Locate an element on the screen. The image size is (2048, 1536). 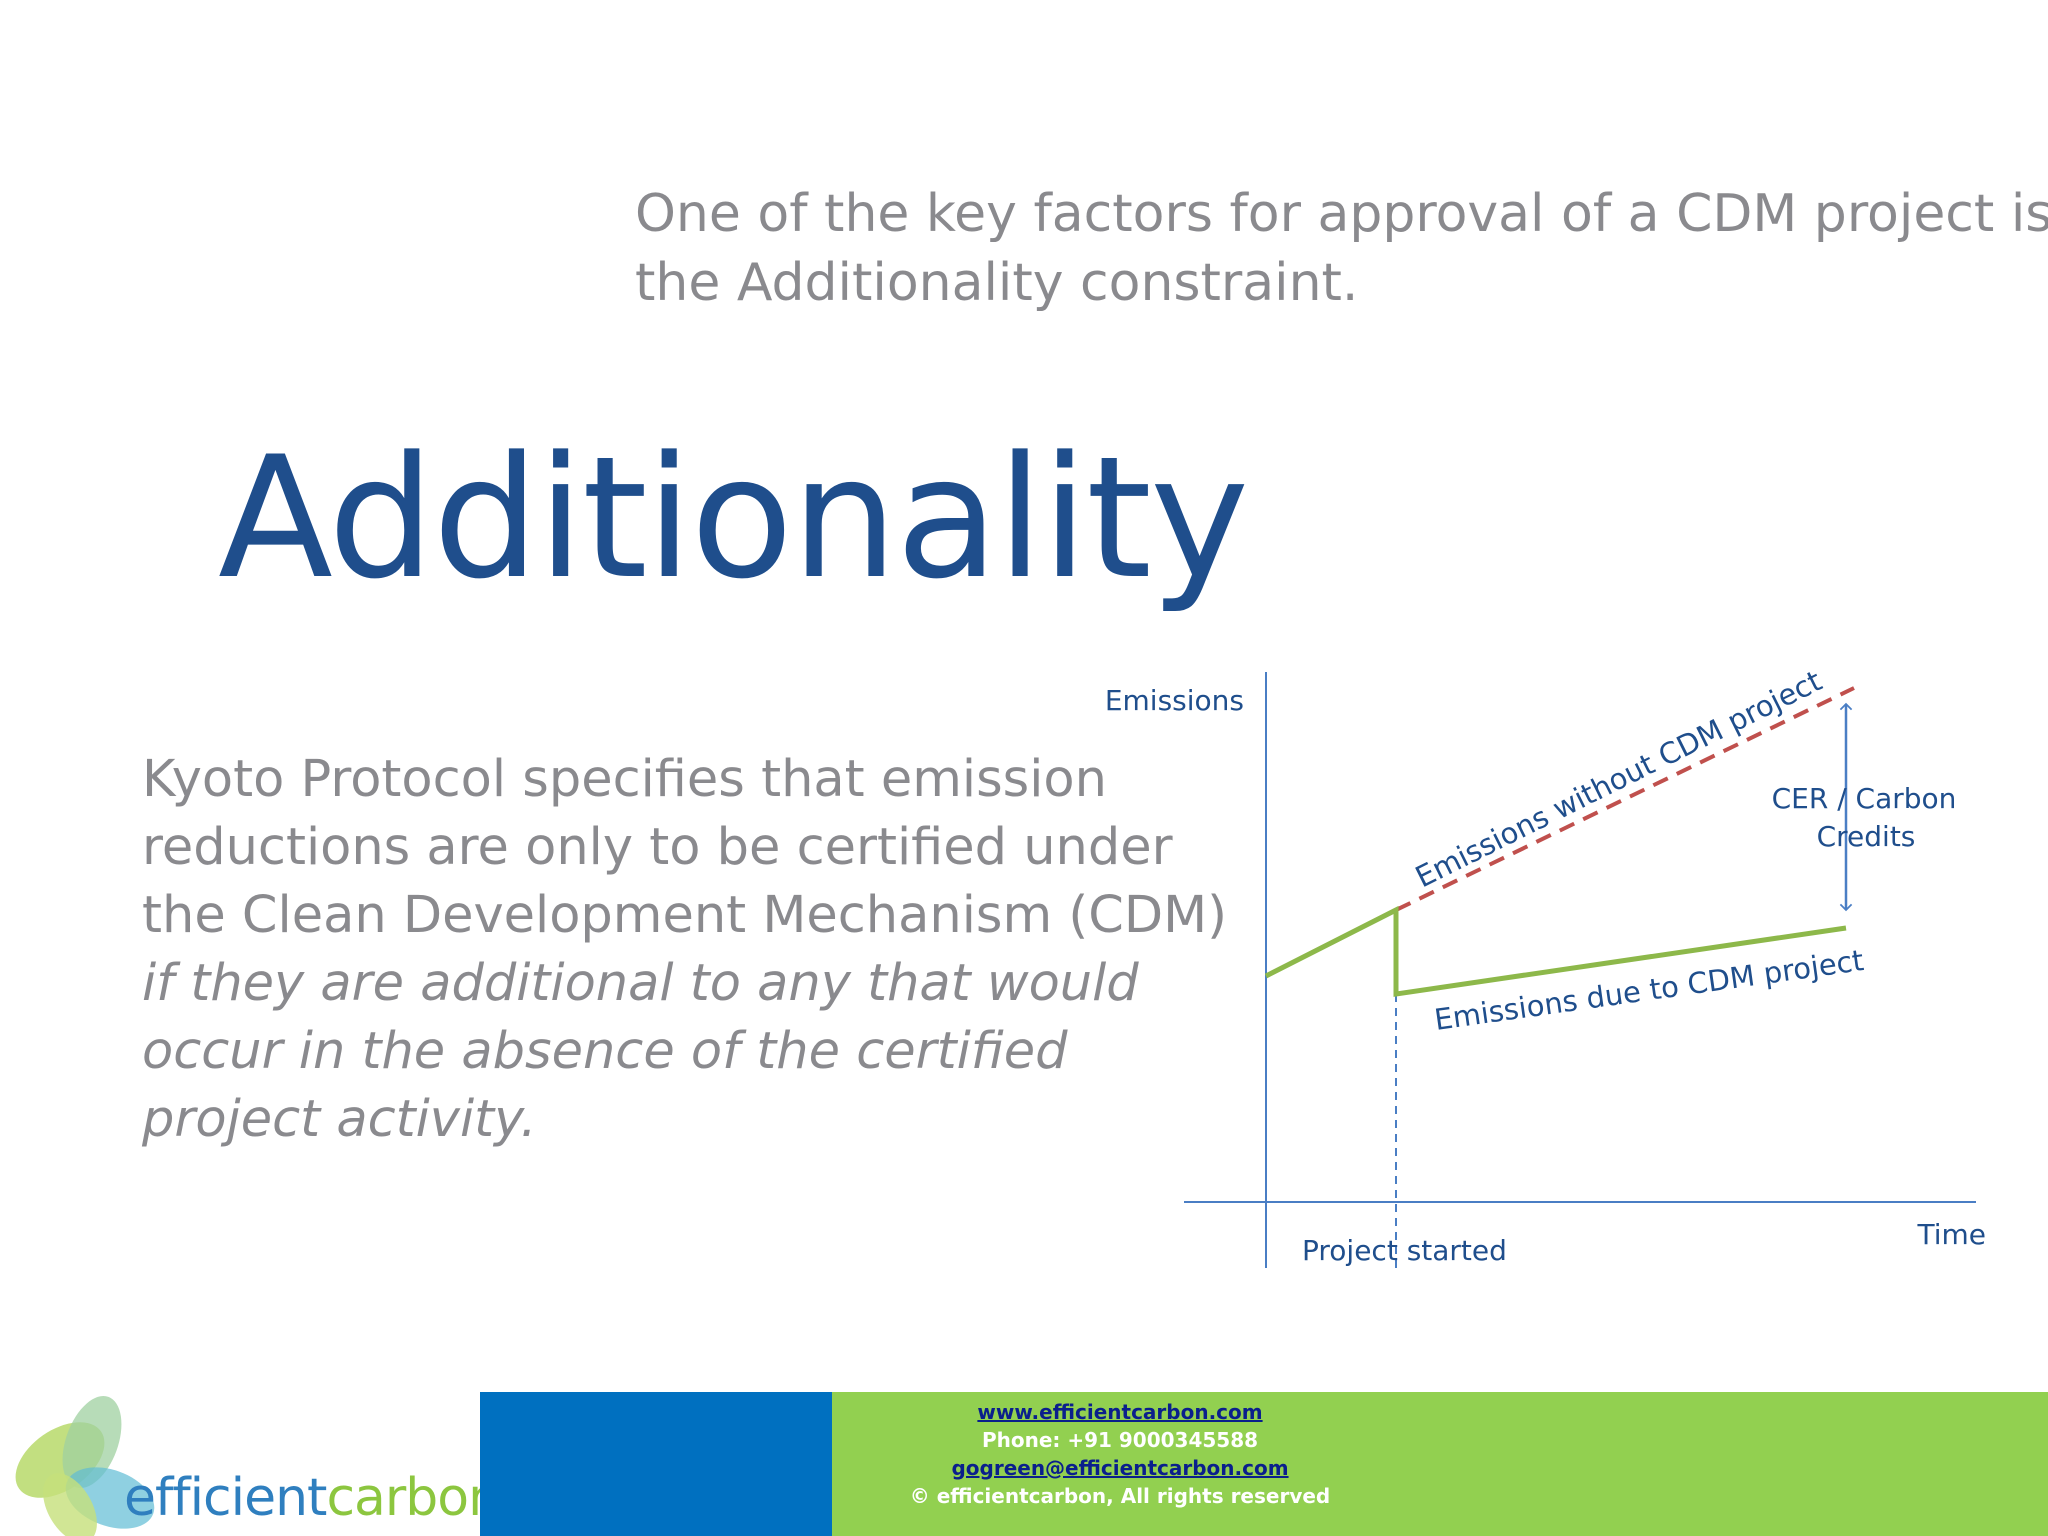
kyoto-line-6: project activity. is located at coordinates (339, 1119).